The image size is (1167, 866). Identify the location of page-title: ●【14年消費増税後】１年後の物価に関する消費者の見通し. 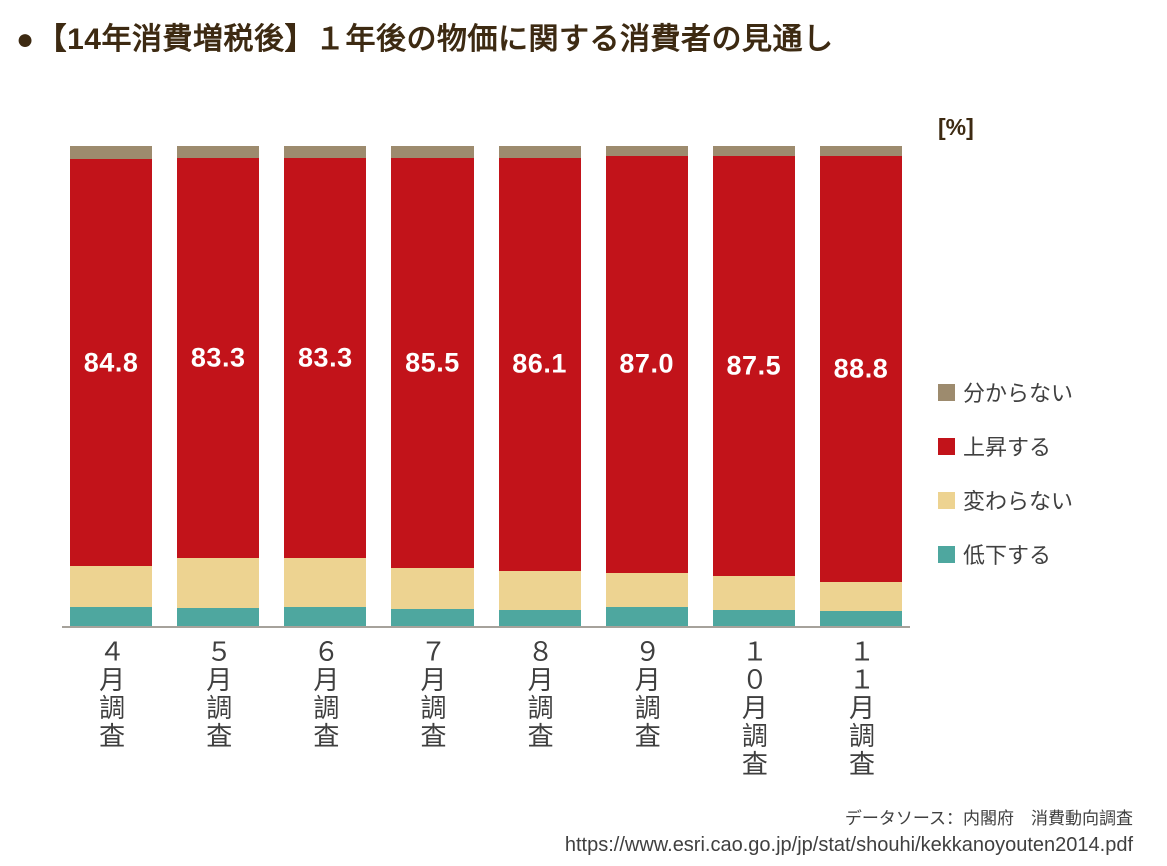
(583, 29).